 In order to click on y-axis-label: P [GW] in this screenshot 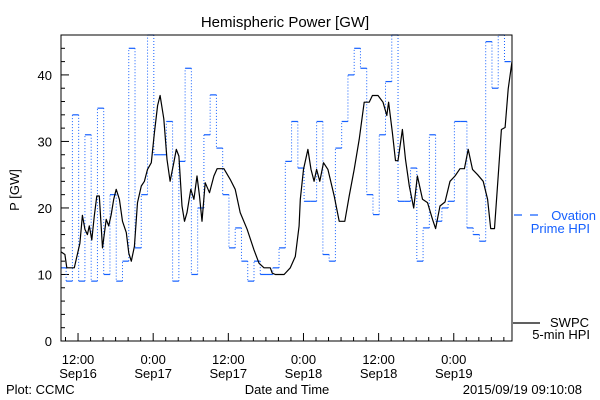, I will do `click(14, 190)`.